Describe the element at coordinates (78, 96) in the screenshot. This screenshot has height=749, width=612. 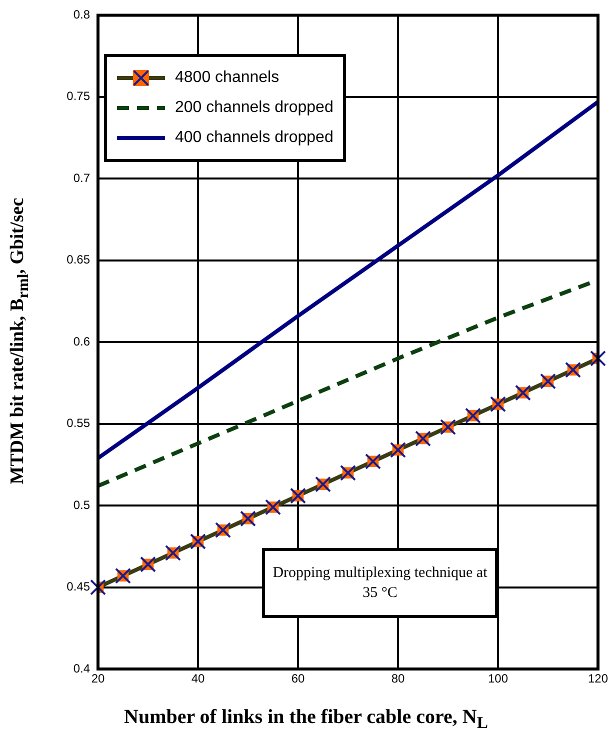
I see `y-tick-label: 0.75` at that location.